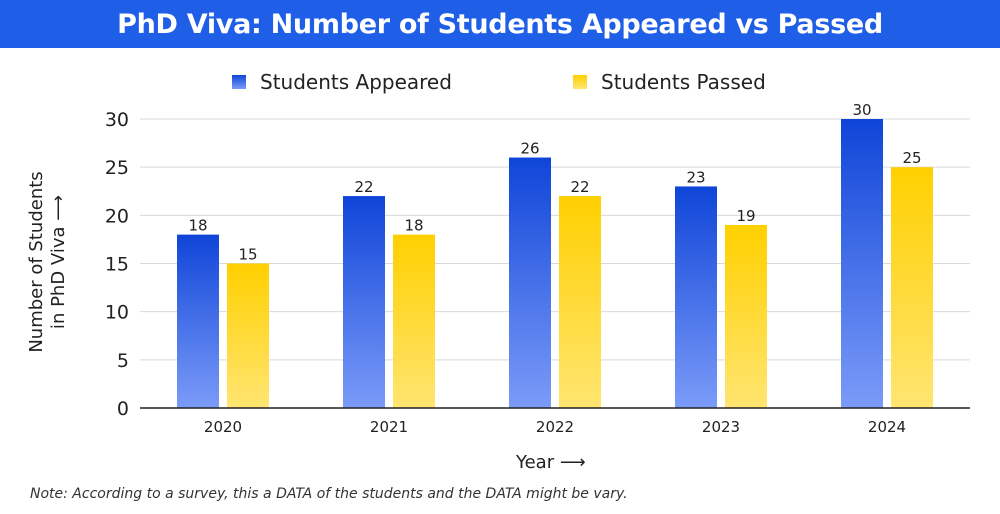 The width and height of the screenshot is (1000, 514). What do you see at coordinates (117, 313) in the screenshot?
I see `y-tick-label: 10` at bounding box center [117, 313].